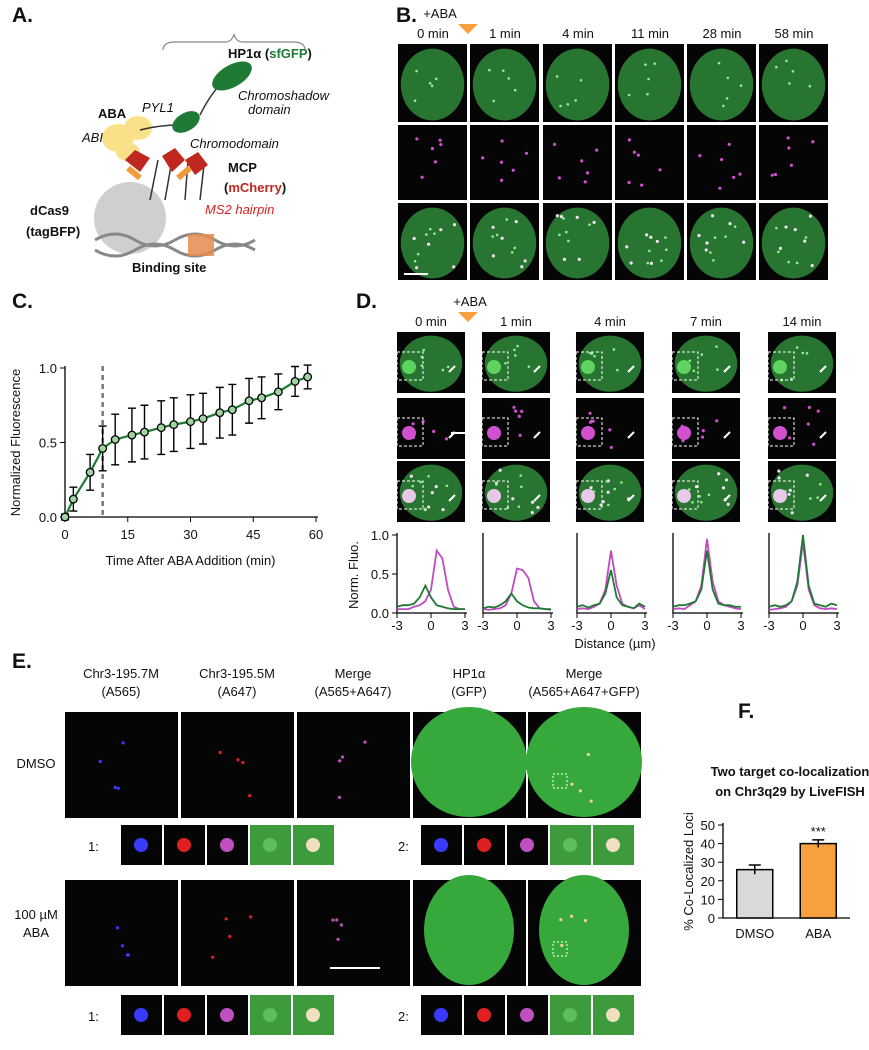  What do you see at coordinates (53, 231) in the screenshot?
I see `label: (tagBFP)` at bounding box center [53, 231].